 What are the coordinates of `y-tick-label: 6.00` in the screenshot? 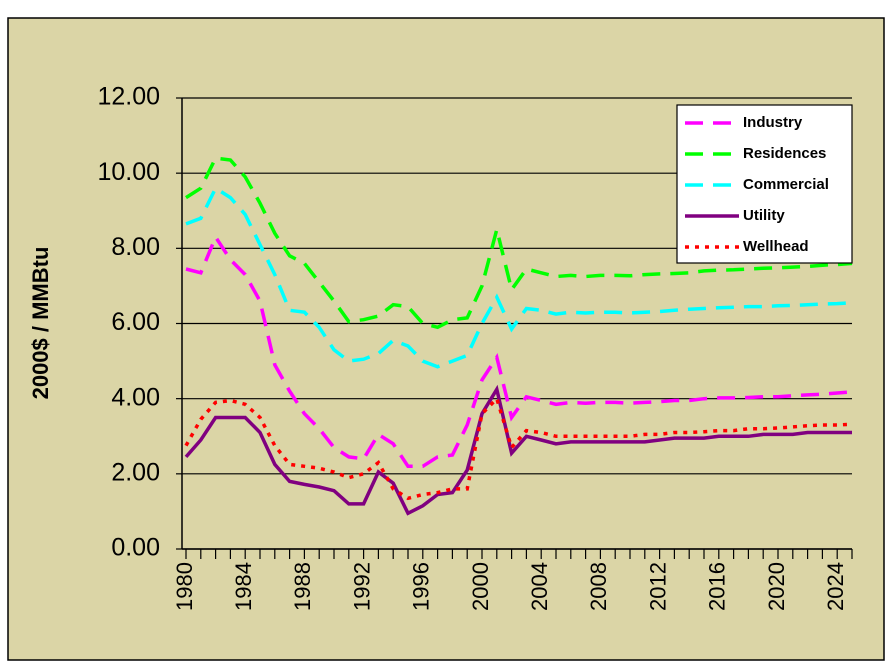 It's located at (135, 322).